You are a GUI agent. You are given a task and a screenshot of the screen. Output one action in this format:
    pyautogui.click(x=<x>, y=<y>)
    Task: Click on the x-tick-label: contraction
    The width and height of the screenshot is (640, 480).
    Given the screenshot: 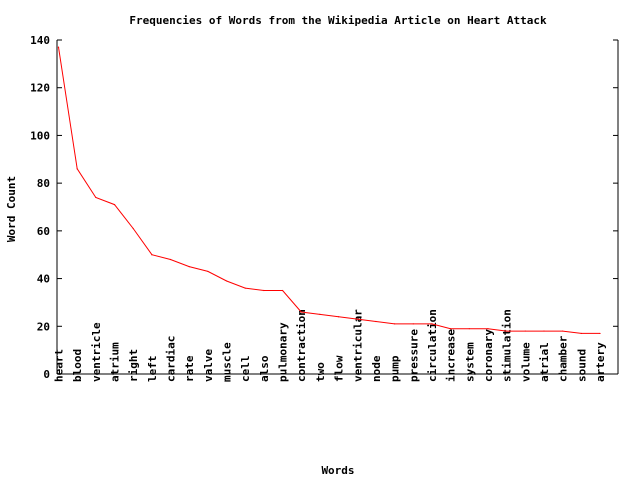 What is the action you would take?
    pyautogui.click(x=301, y=345)
    